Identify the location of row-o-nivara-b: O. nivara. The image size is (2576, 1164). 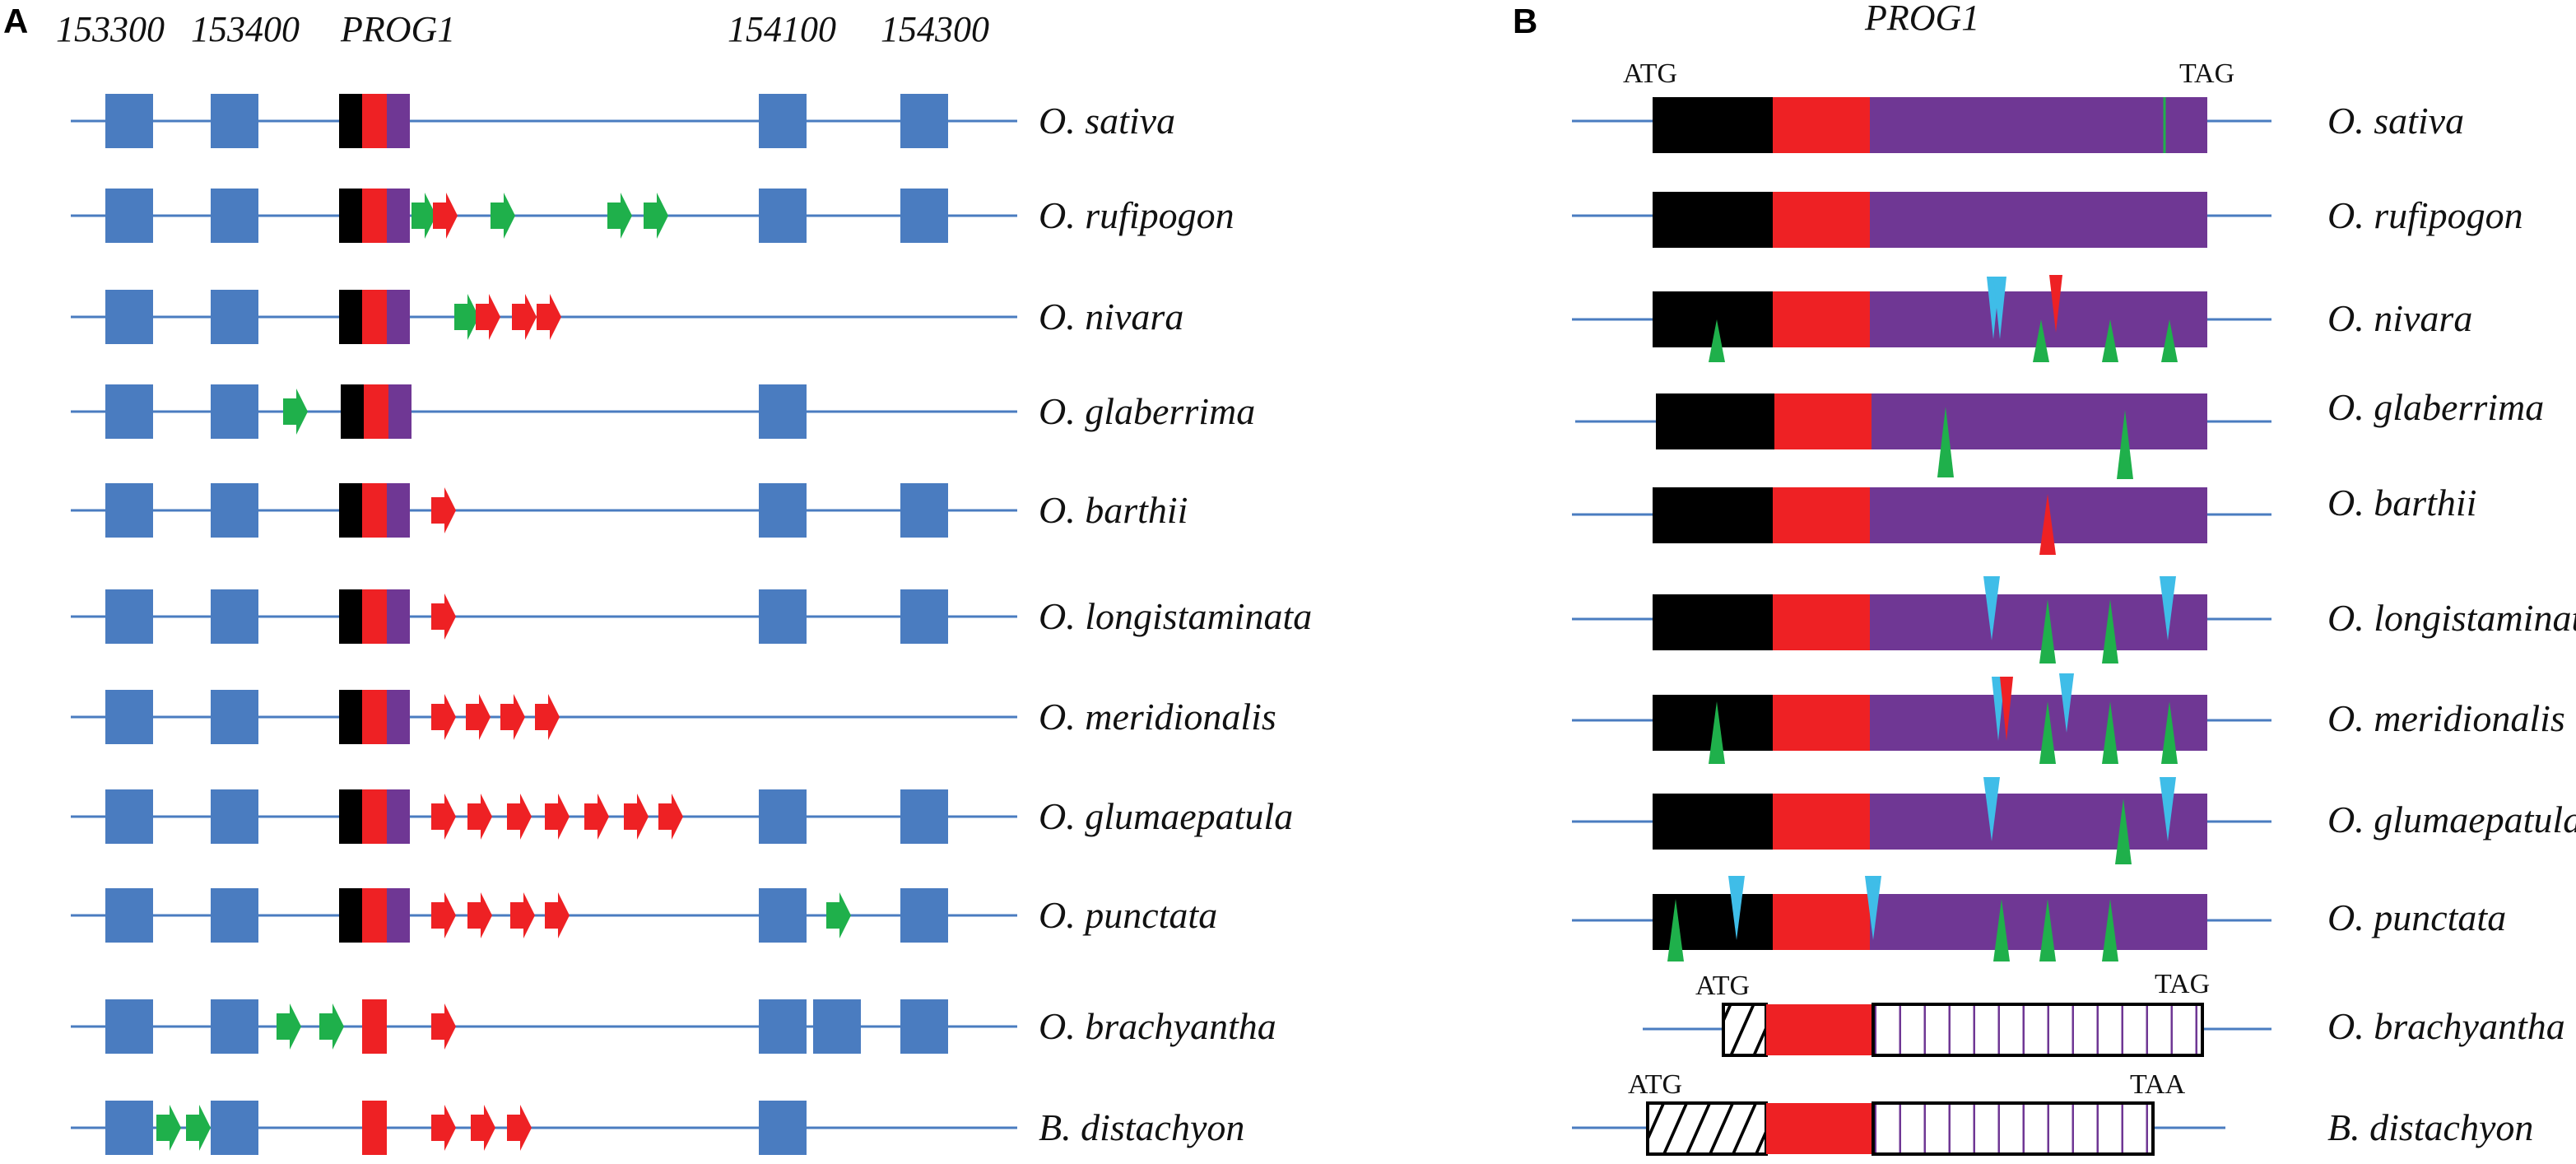
(2022, 318).